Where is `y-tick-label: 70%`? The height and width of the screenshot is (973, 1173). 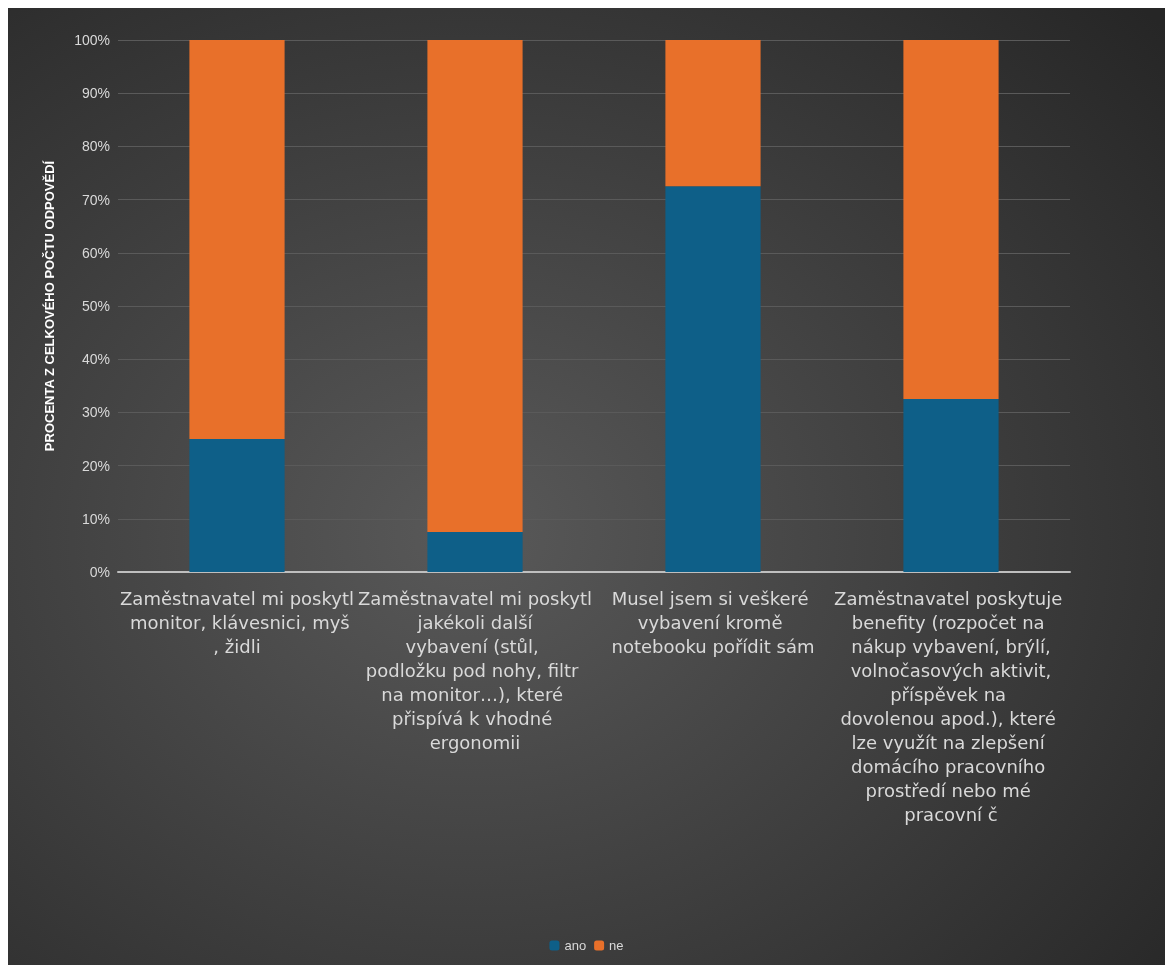
y-tick-label: 70% is located at coordinates (95, 199).